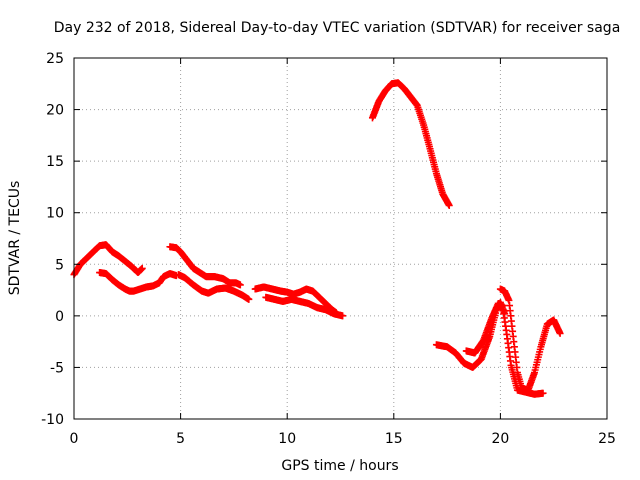  I want to click on y-tick-label: 0, so click(59, 317).